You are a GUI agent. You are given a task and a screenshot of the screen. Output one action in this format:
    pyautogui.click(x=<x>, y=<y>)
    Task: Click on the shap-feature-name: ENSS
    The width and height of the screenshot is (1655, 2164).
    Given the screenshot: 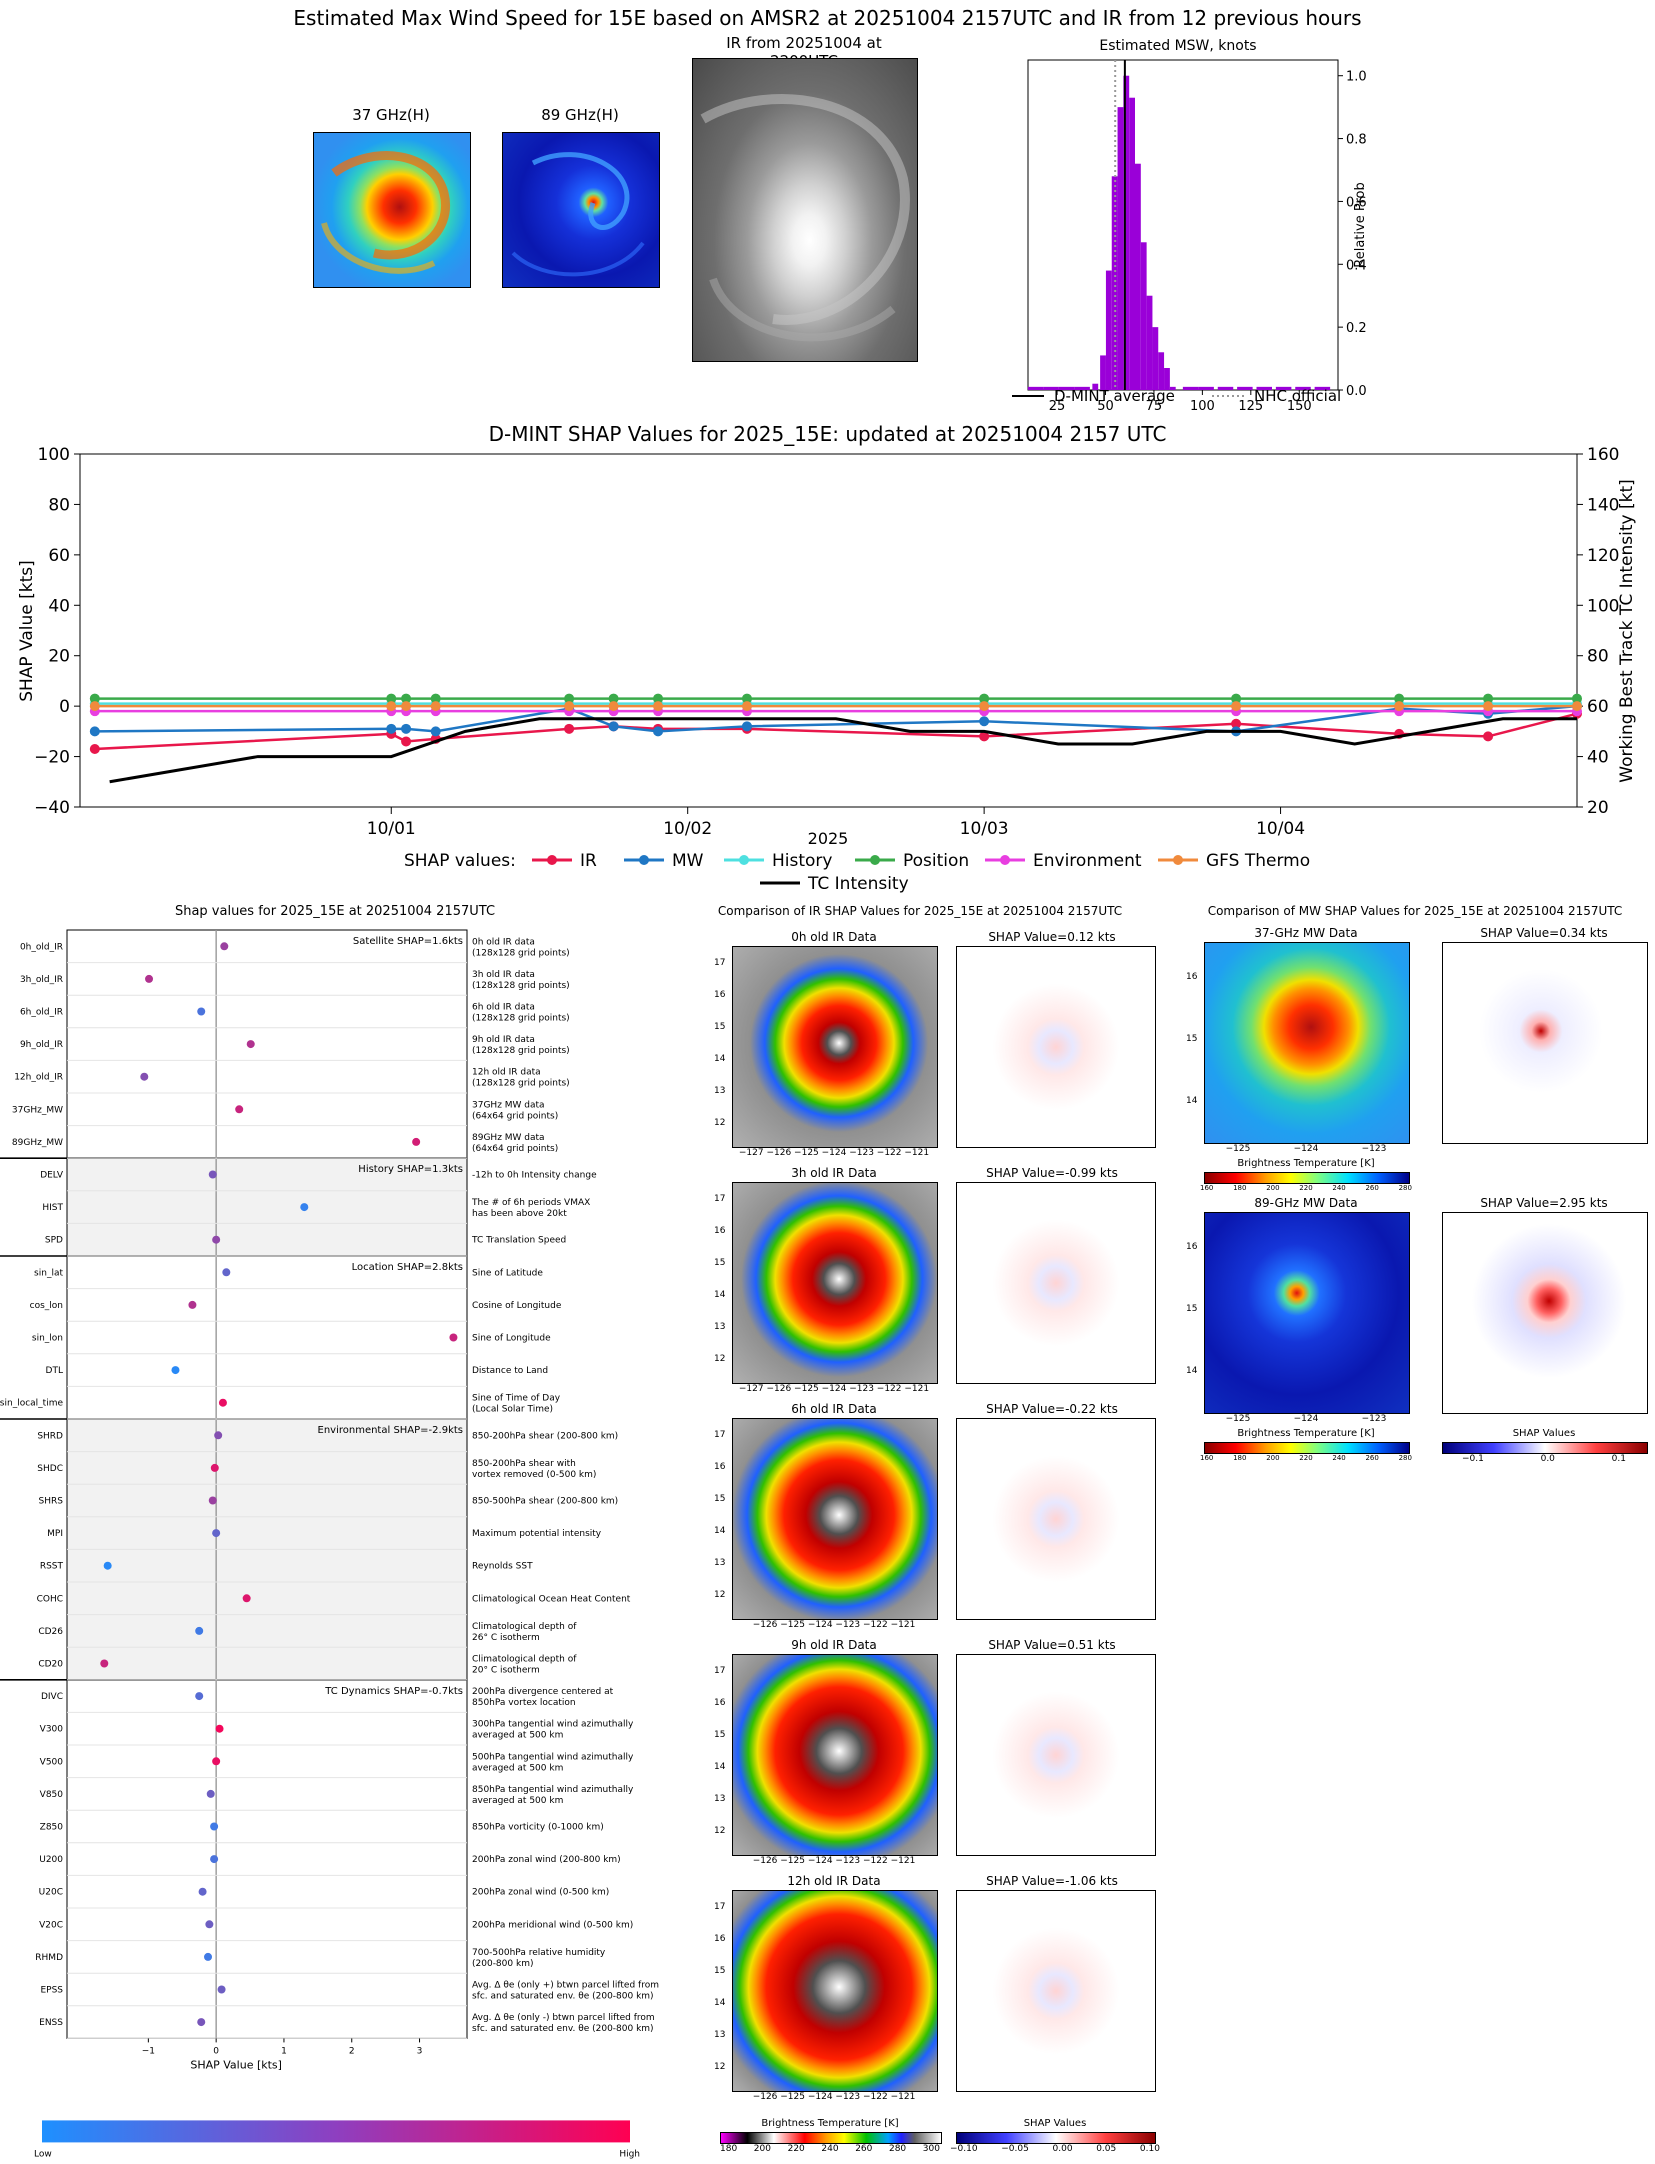 What is the action you would take?
    pyautogui.click(x=51, y=2023)
    